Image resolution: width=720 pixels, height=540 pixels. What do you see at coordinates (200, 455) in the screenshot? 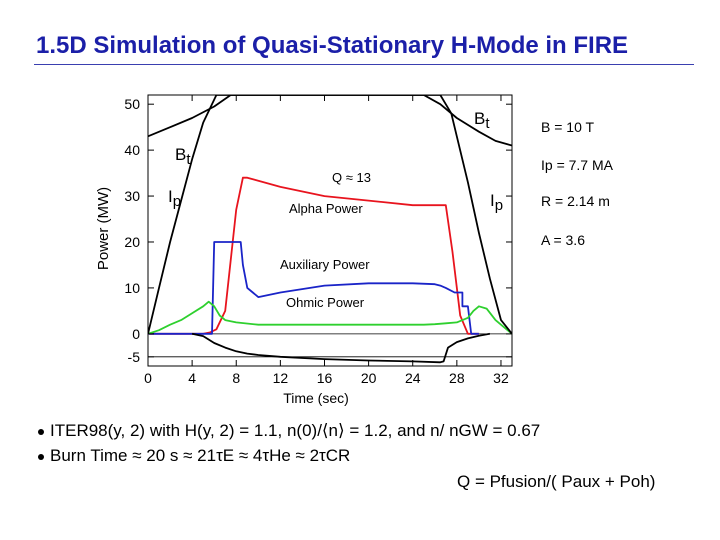
I see `bullet-text: Burn Time ≈ 20 s ≈ 21τE ≈ 4τHe ≈ 2τCR` at bounding box center [200, 455].